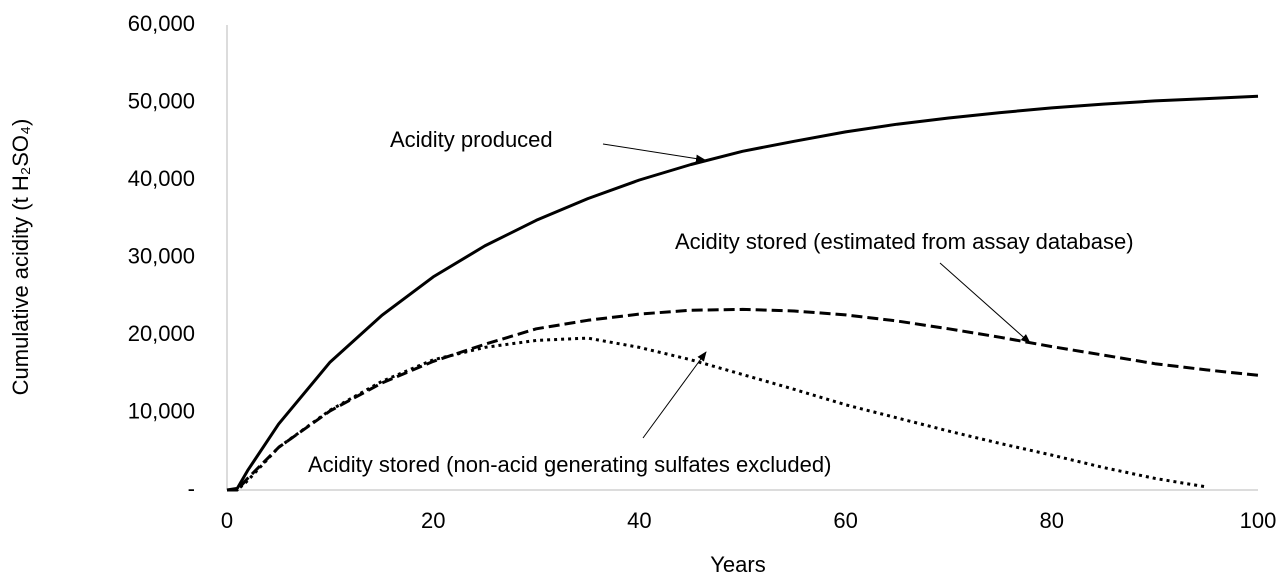  Describe the element at coordinates (1258, 520) in the screenshot. I see `x-tick-label: 100` at that location.